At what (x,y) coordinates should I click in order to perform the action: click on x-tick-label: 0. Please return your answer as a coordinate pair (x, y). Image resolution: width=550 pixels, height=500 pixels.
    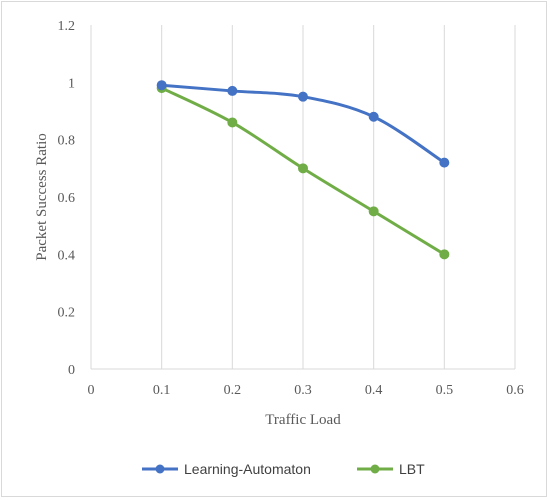
    Looking at the image, I should click on (91, 390).